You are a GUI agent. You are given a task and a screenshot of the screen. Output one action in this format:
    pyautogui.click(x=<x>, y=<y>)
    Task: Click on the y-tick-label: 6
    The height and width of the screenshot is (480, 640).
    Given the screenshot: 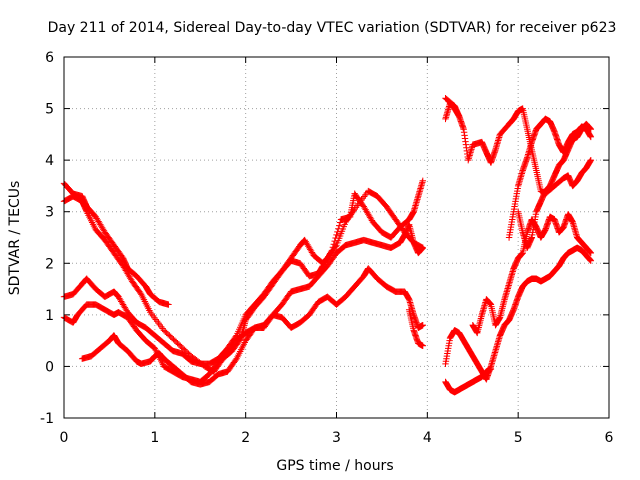 What is the action you would take?
    pyautogui.click(x=49, y=58)
    